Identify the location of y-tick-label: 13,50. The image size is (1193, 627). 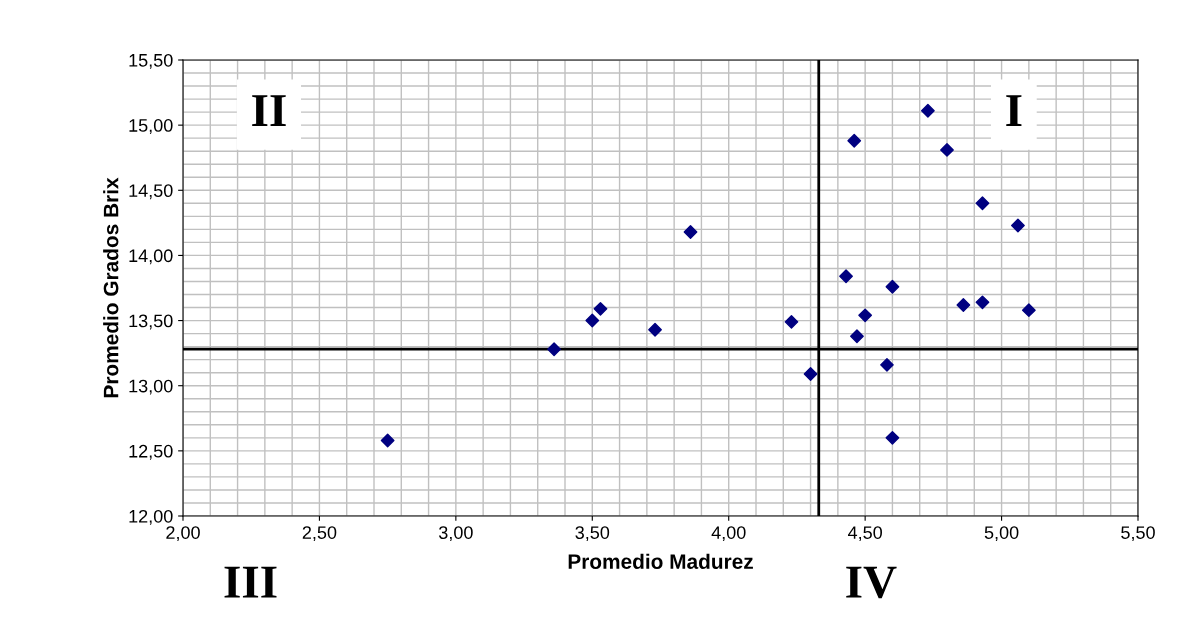
(151, 322).